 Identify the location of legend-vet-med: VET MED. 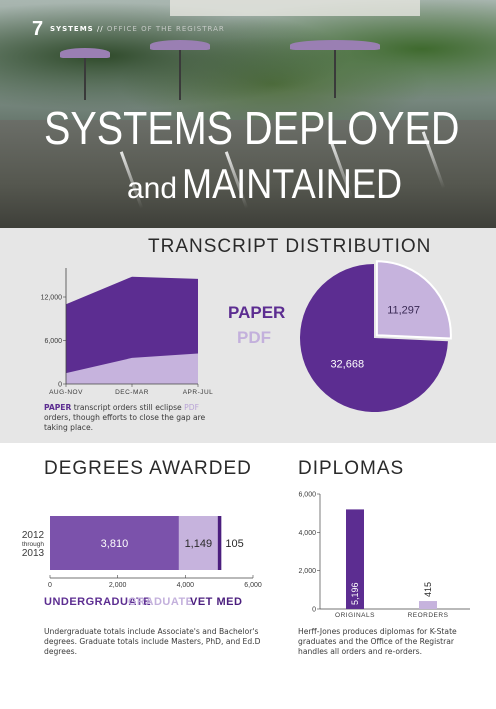
(216, 602).